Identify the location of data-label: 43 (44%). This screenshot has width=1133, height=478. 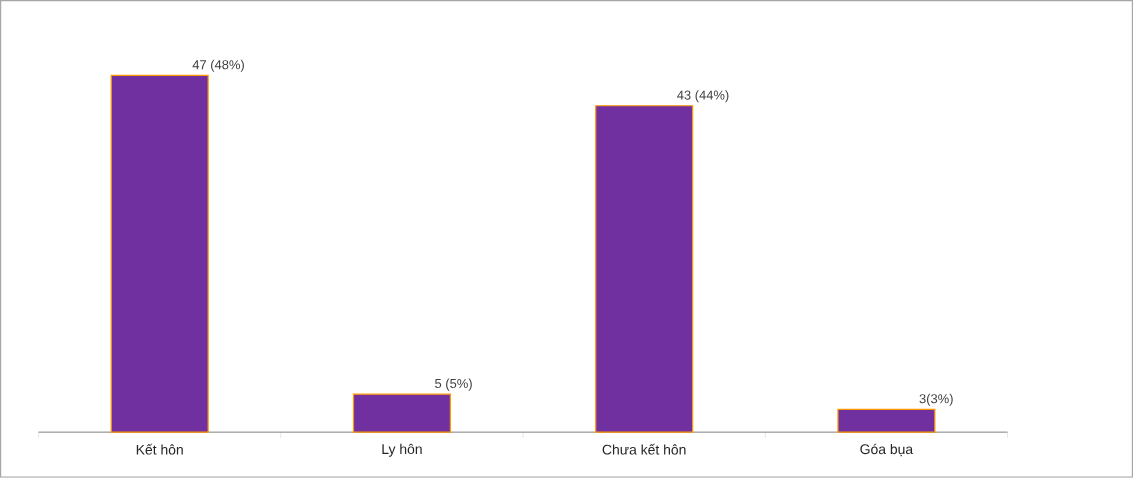
(703, 96).